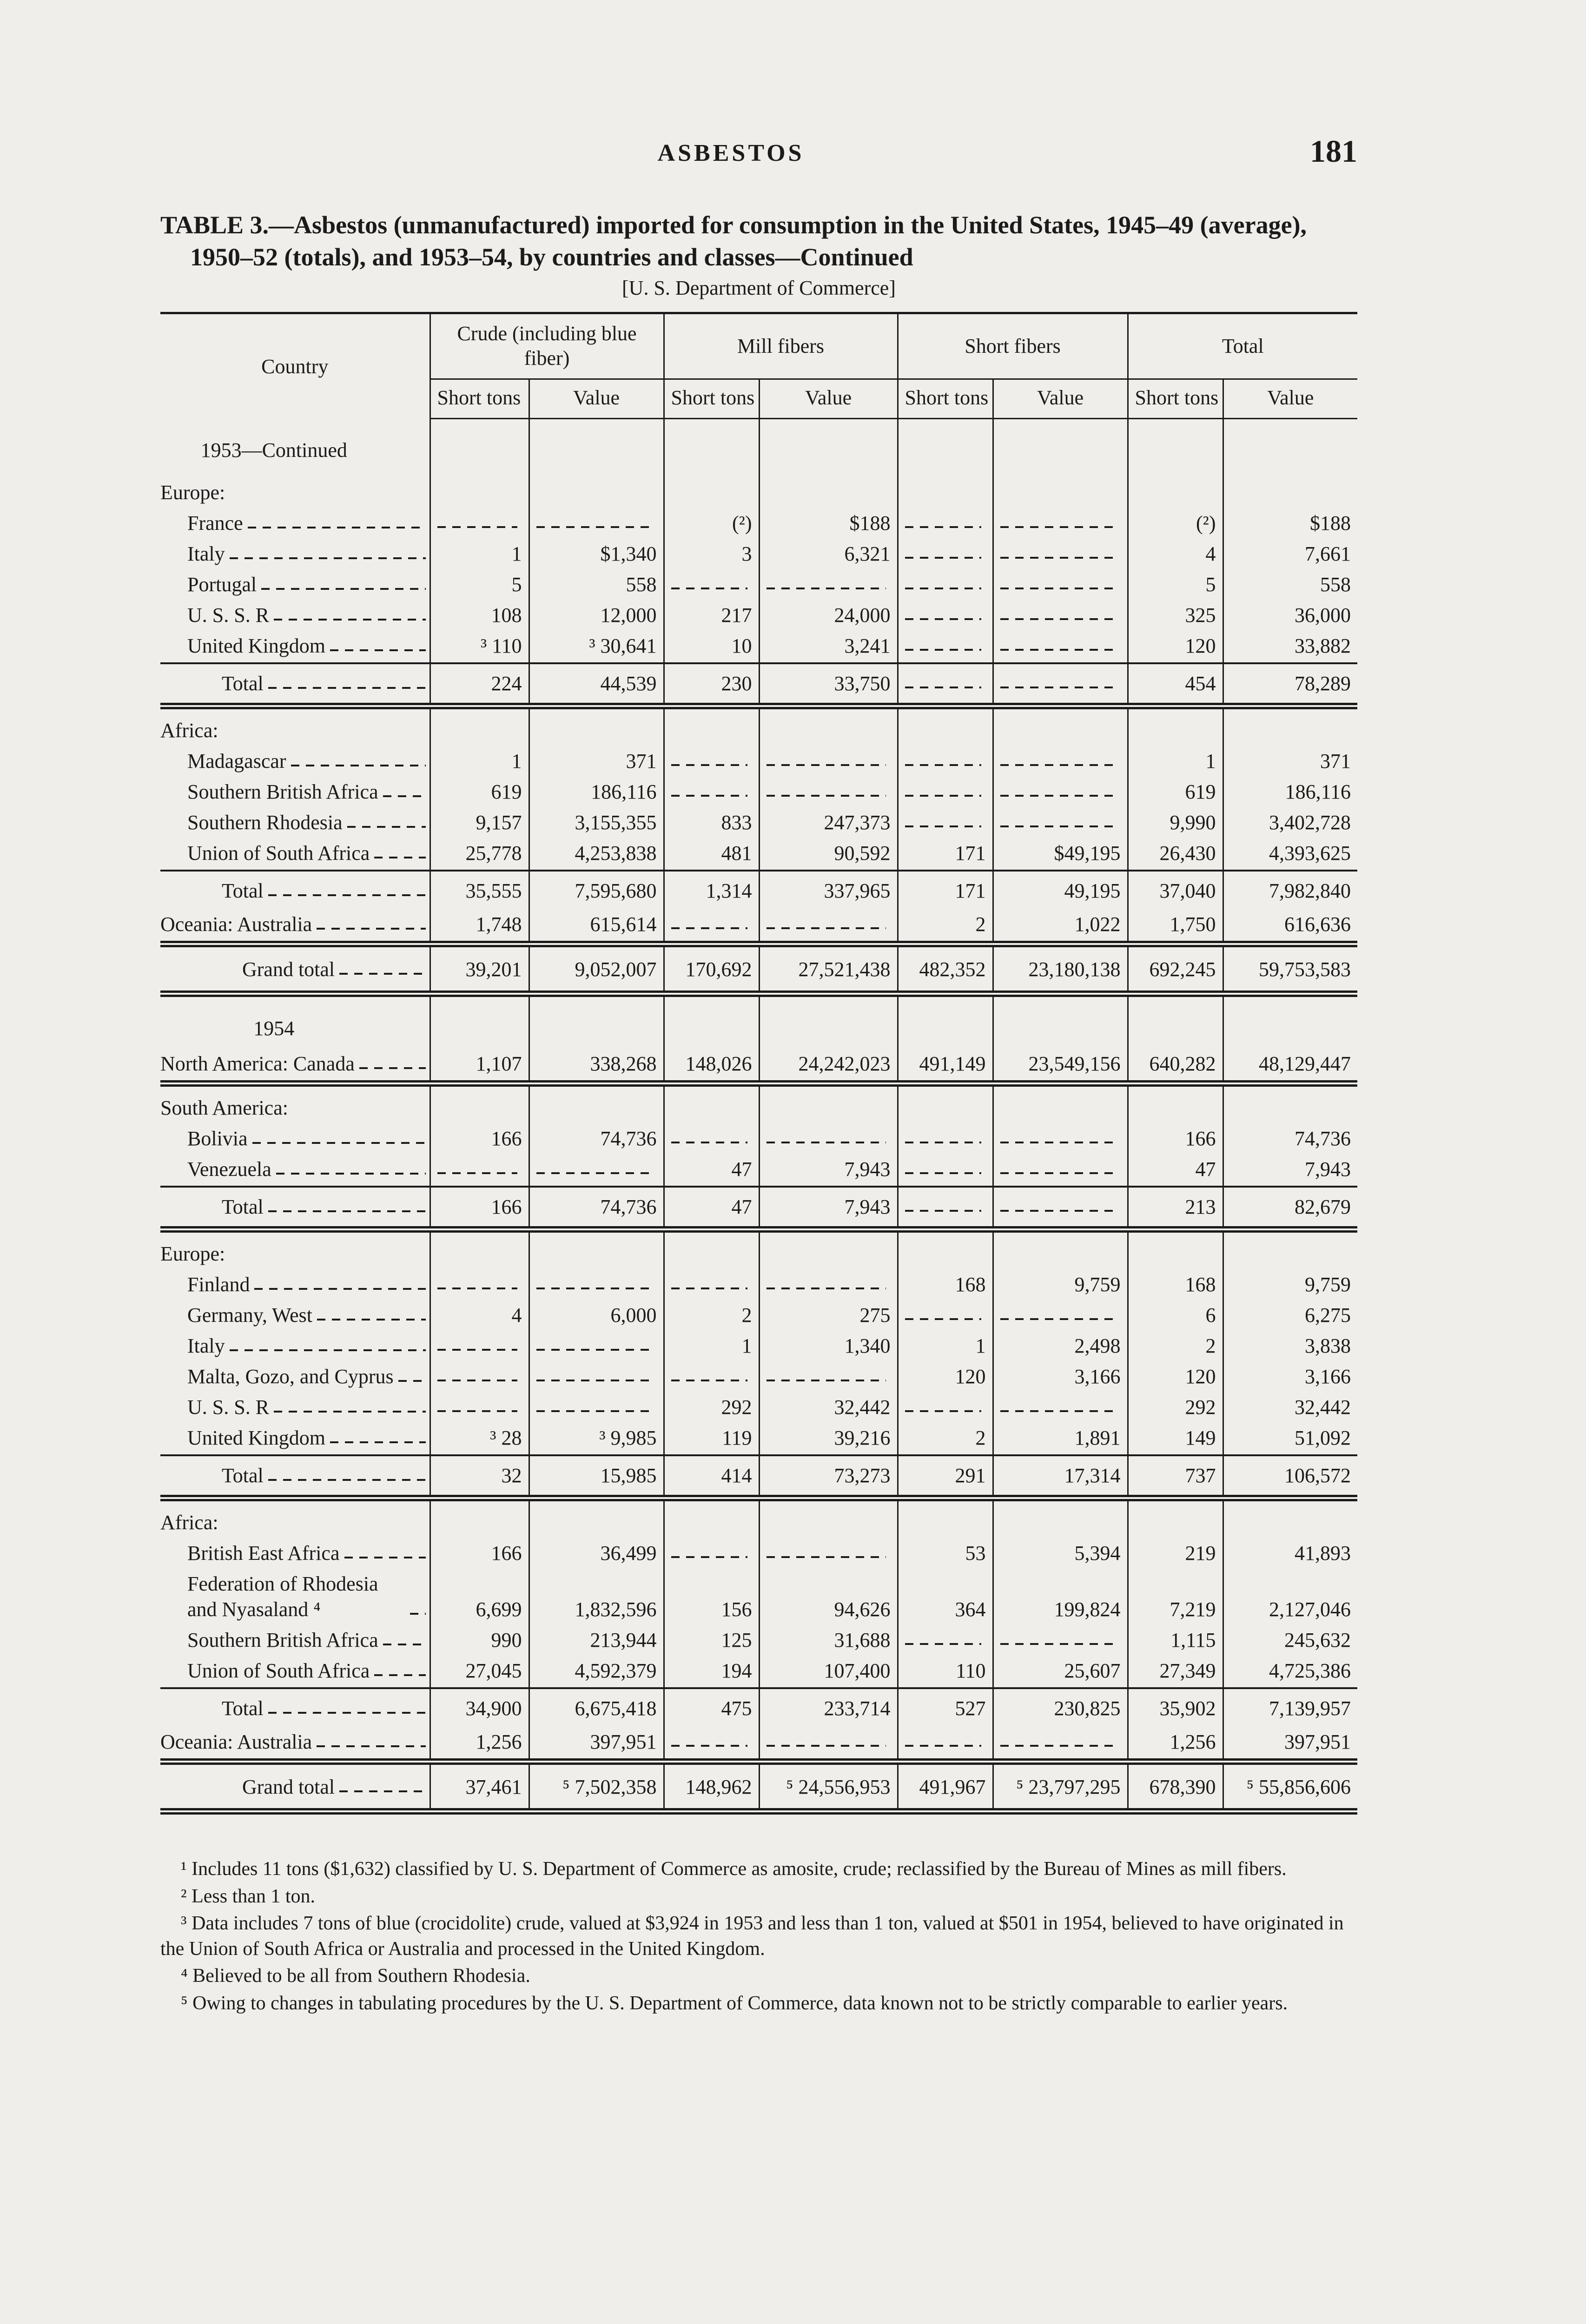 This screenshot has width=1586, height=2324. I want to click on table-row: 1954, so click(759, 1021).